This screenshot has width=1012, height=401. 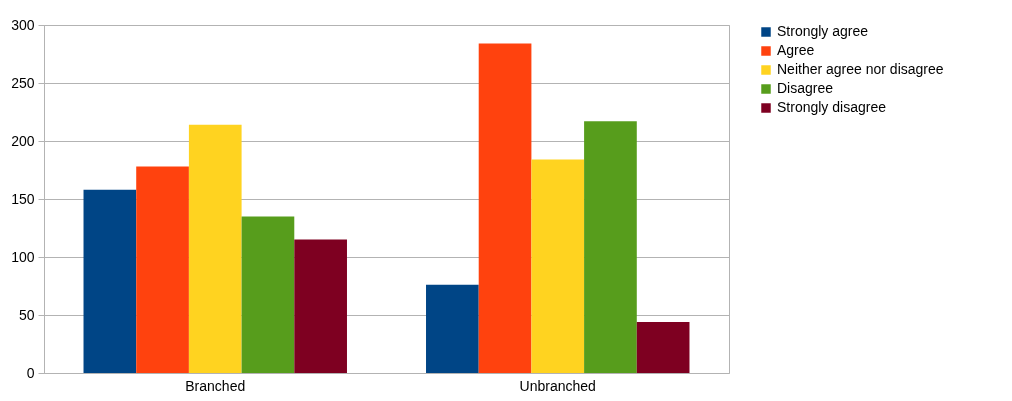 What do you see at coordinates (23, 140) in the screenshot?
I see `y-tick-label: 200` at bounding box center [23, 140].